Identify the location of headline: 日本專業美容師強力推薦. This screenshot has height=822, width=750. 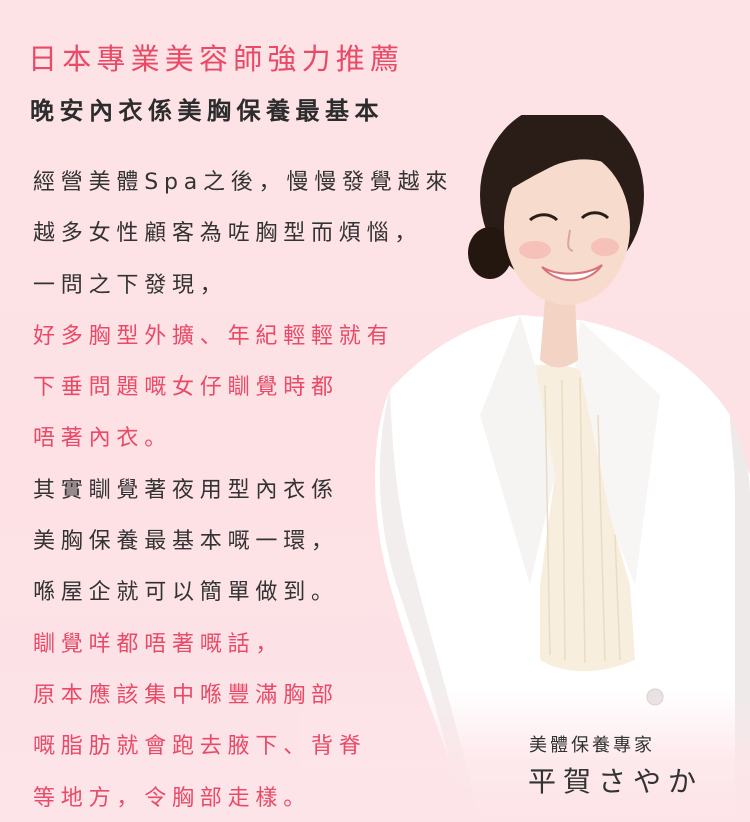
(216, 59).